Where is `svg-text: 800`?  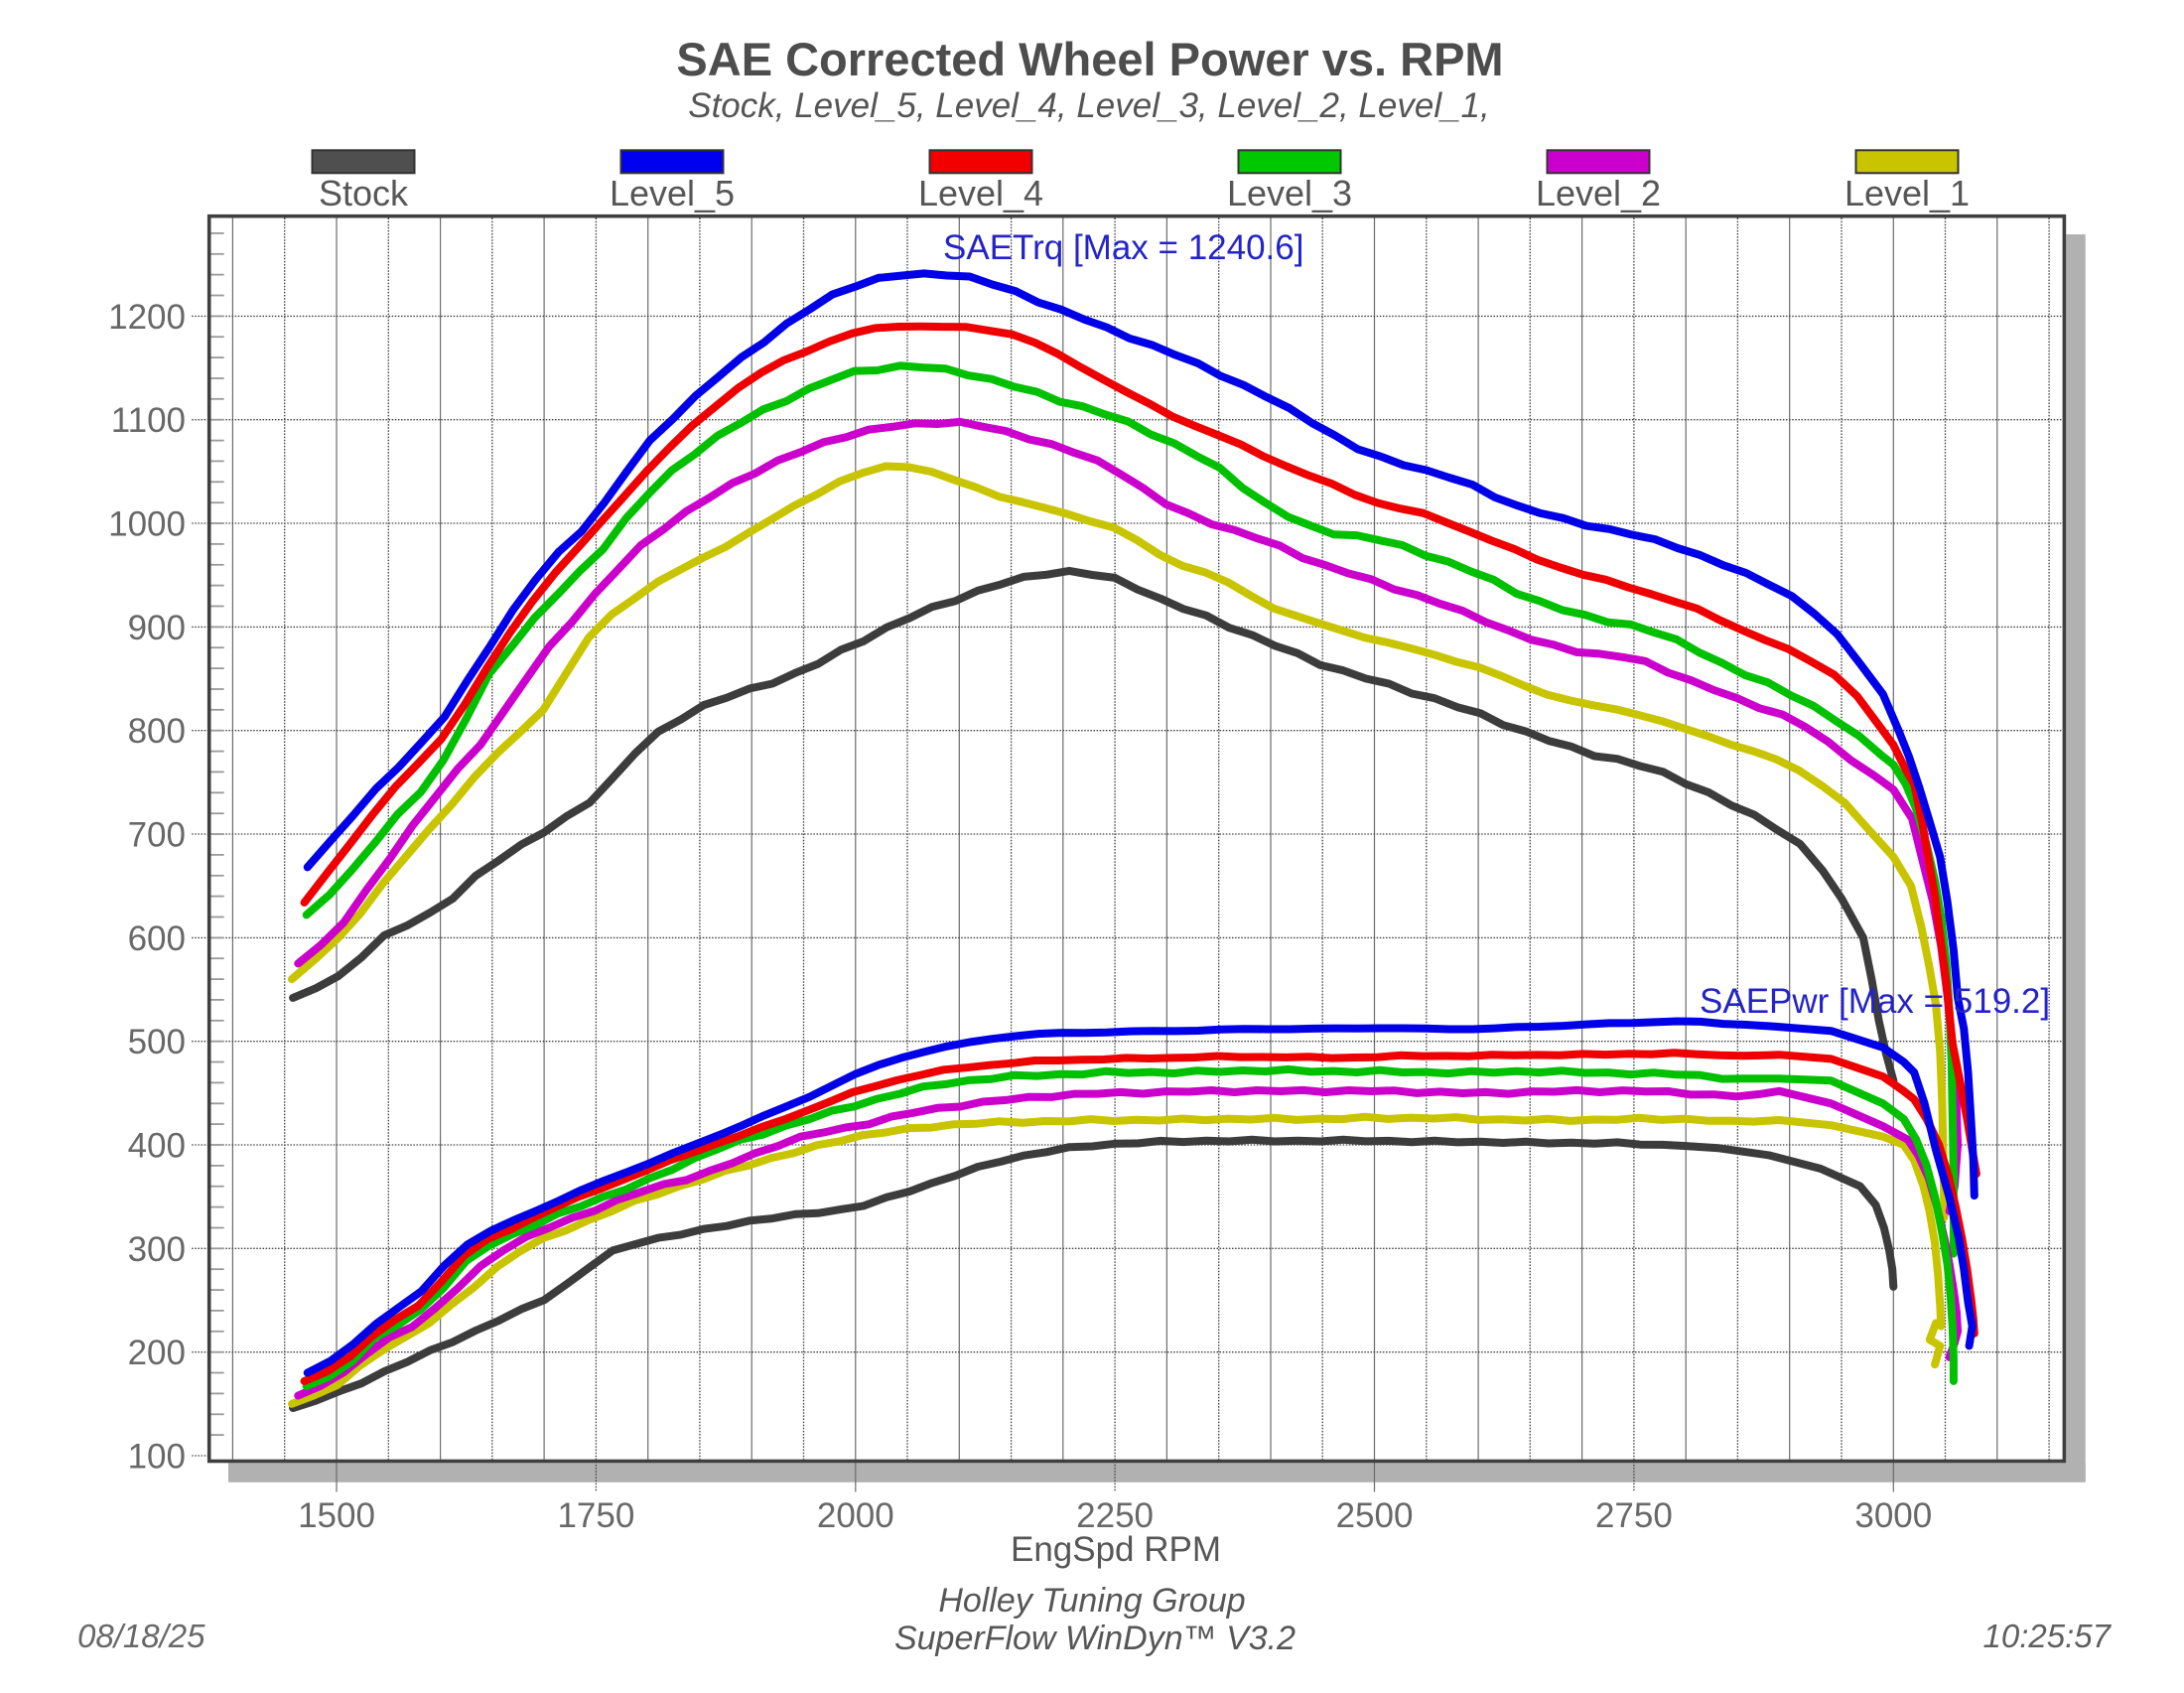 svg-text: 800 is located at coordinates (157, 731).